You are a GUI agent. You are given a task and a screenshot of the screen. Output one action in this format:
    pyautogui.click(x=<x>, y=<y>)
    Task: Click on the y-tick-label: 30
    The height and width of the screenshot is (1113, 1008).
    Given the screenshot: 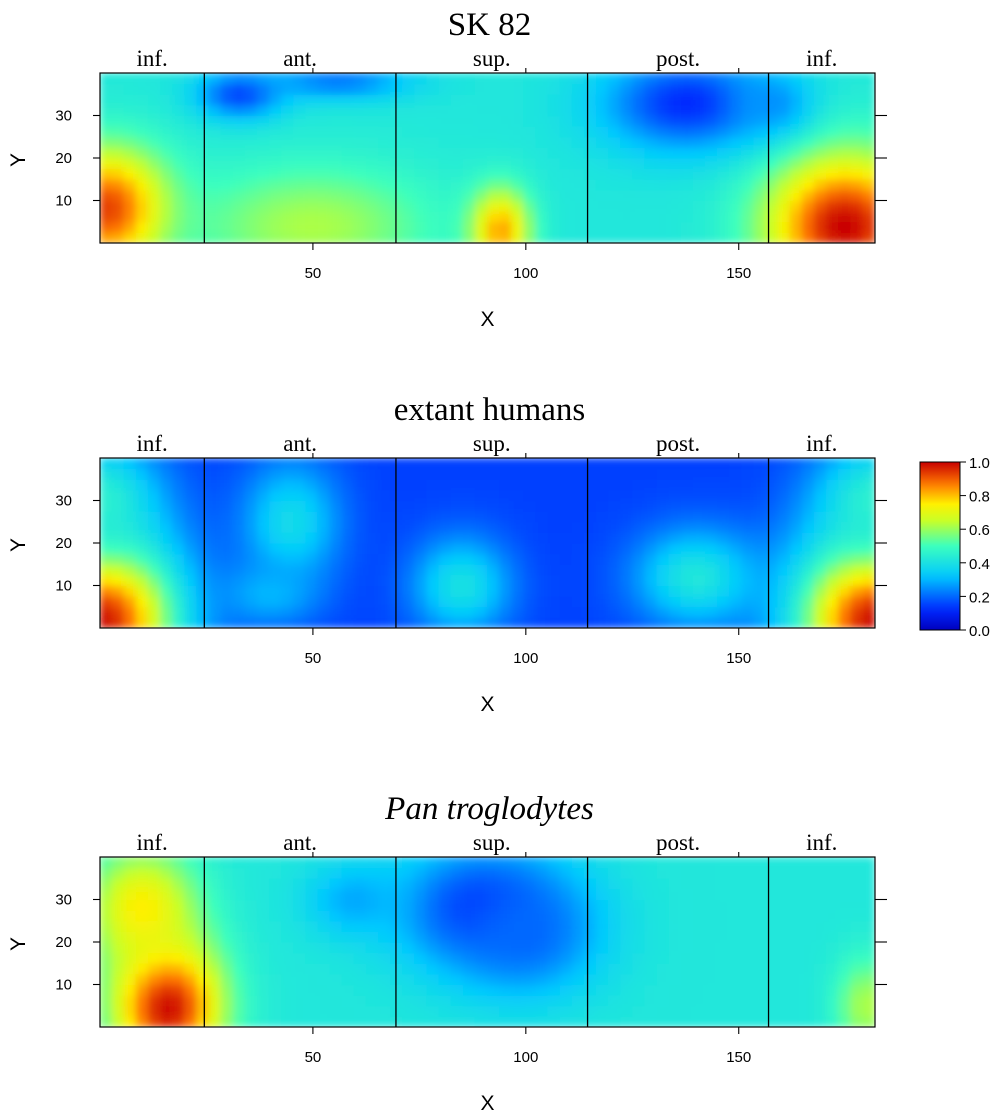 What is the action you would take?
    pyautogui.click(x=63, y=501)
    